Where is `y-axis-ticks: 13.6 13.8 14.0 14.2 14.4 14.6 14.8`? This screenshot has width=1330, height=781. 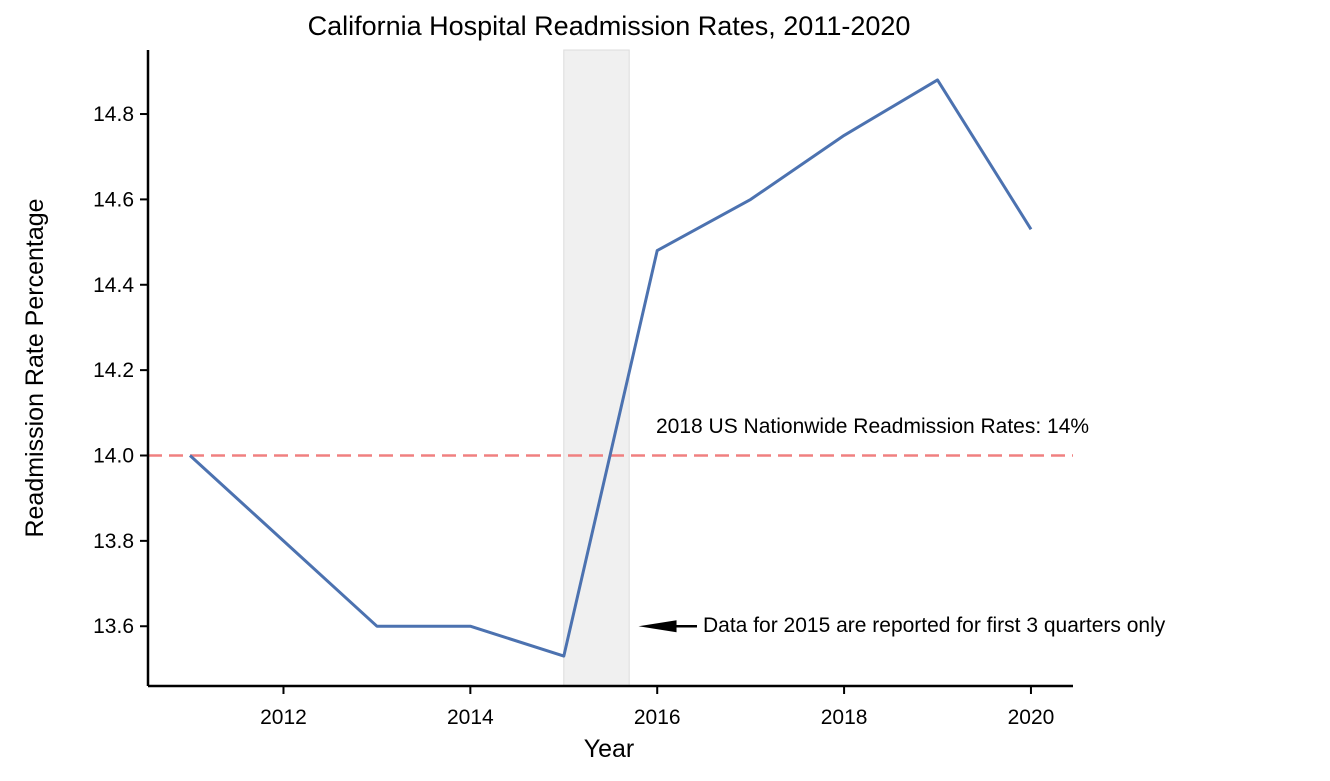 y-axis-ticks: 13.6 13.8 14.0 14.2 14.4 14.6 14.8 is located at coordinates (120, 370).